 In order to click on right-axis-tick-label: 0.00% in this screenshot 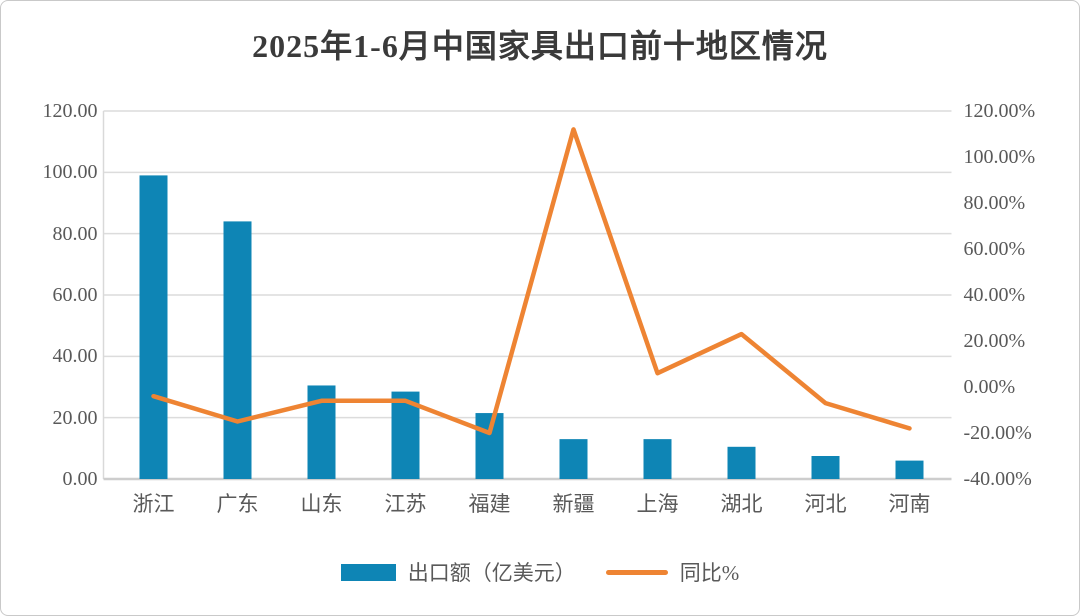, I will do `click(989, 387)`.